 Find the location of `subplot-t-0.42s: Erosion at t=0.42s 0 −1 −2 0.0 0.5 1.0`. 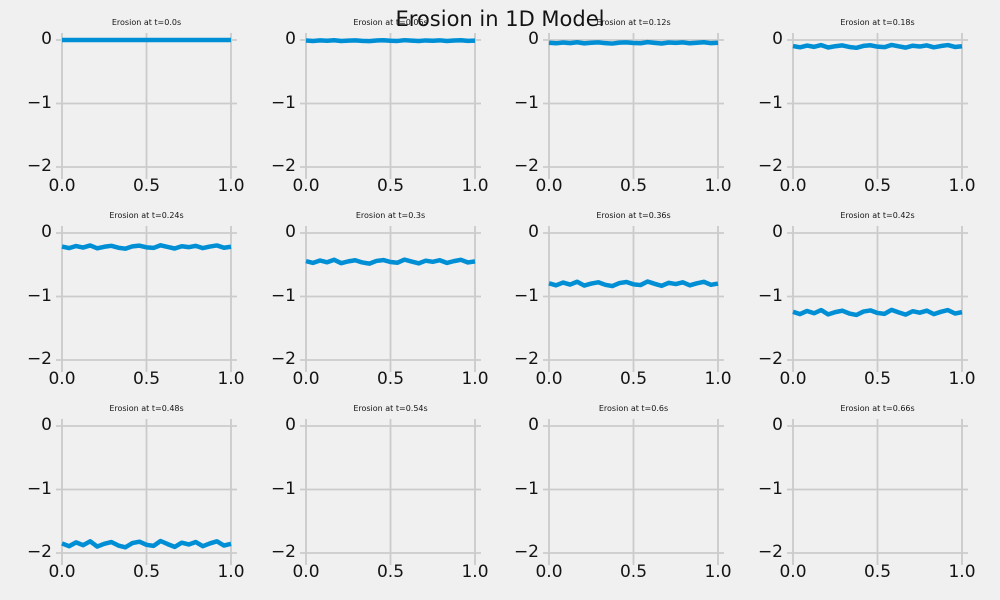

subplot-t-0.42s: Erosion at t=0.42s 0 −1 −2 0.0 0.5 1.0 is located at coordinates (867, 299).